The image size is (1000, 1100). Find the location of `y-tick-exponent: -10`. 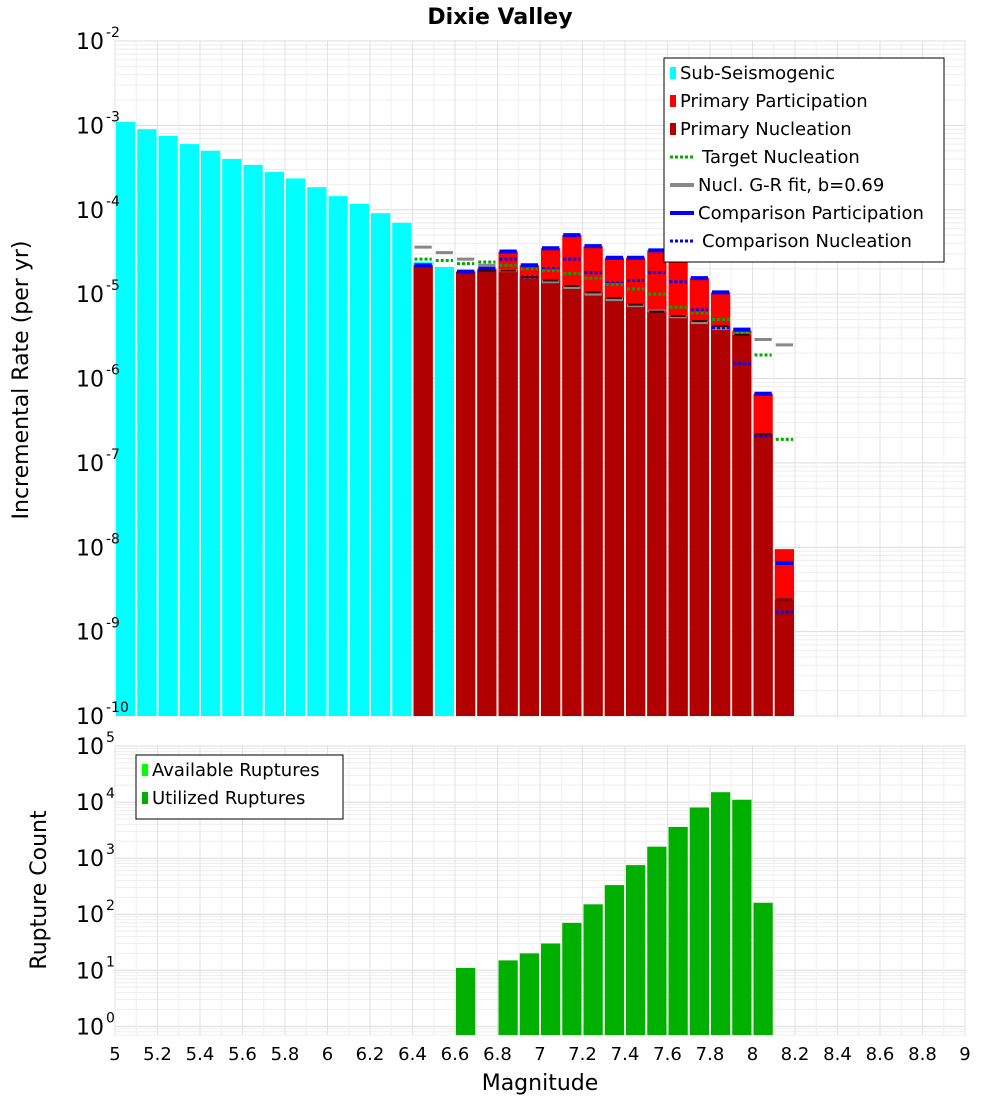

y-tick-exponent: -10 is located at coordinates (117, 708).